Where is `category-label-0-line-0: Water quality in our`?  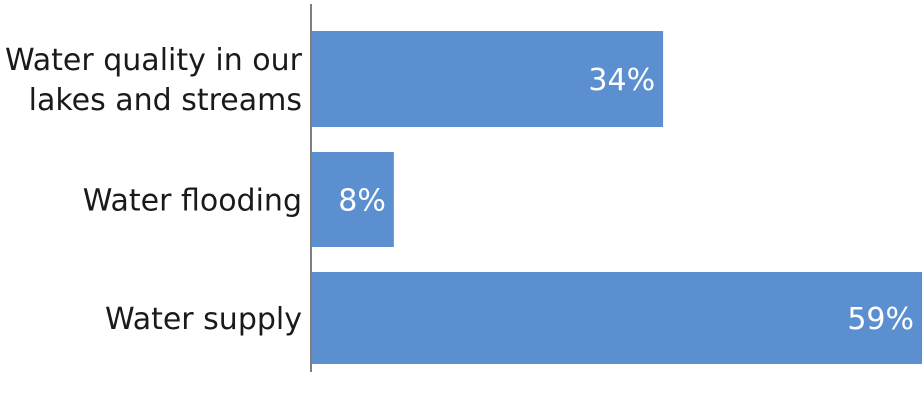
category-label-0-line-0: Water quality in our is located at coordinates (154, 60).